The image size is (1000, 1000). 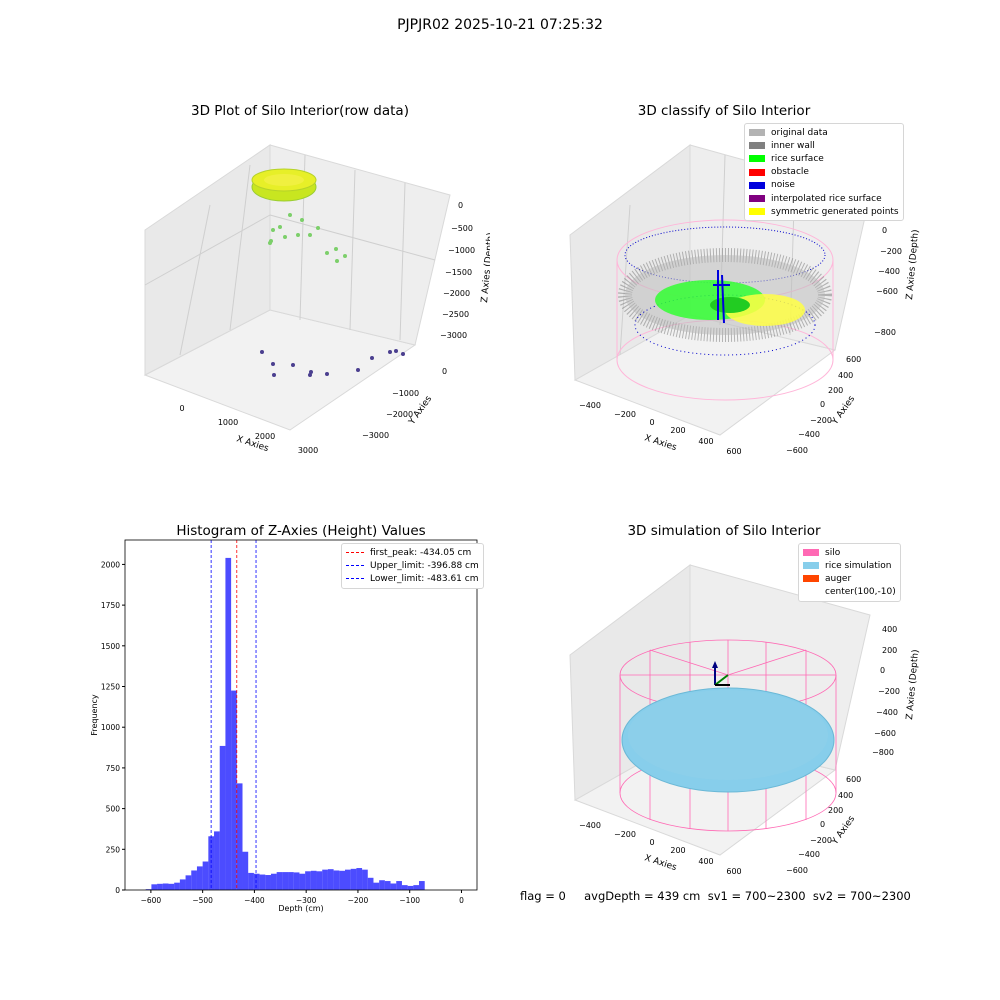 What do you see at coordinates (300, 111) in the screenshot?
I see `raw-plot-title: 3D Plot of Silo Interior(row data)` at bounding box center [300, 111].